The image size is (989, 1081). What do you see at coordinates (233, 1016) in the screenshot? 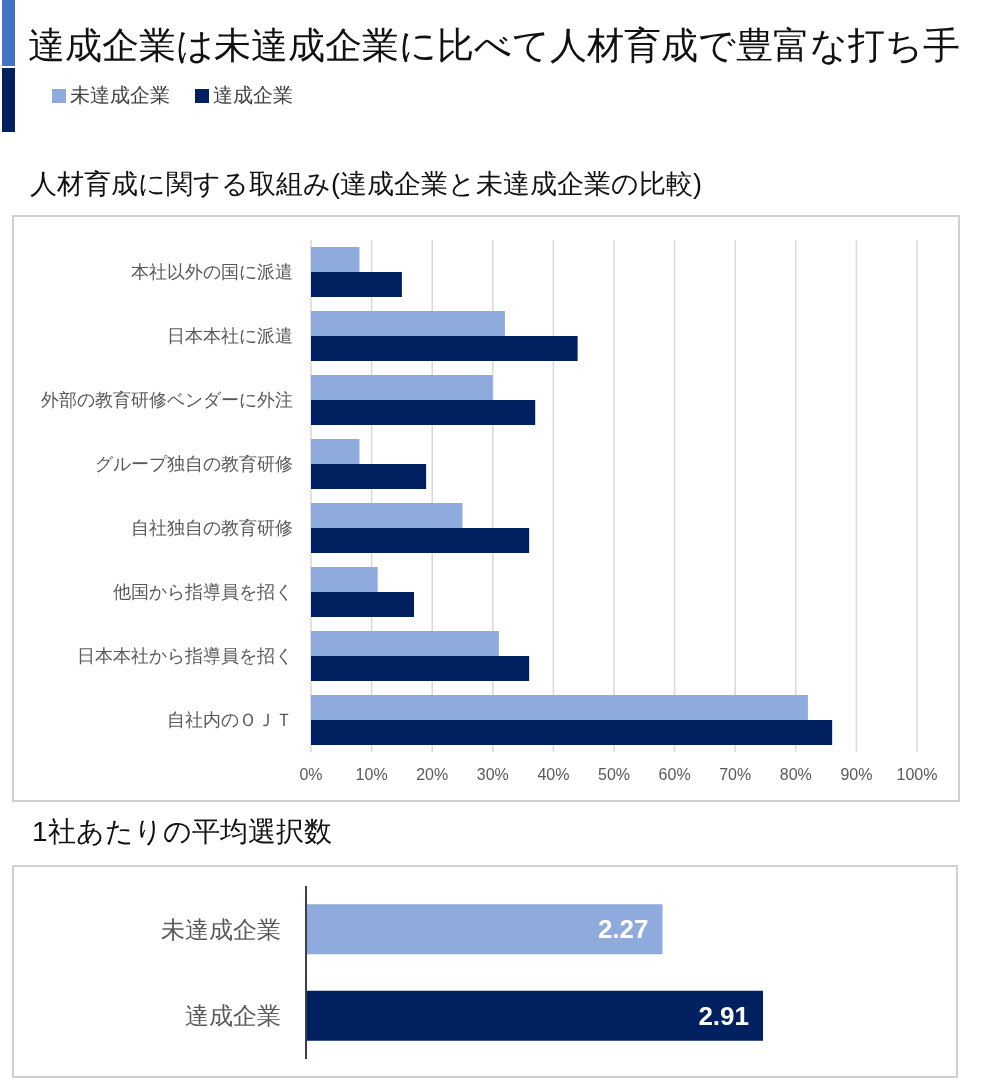
I see `y-tick-label: 達成企業` at bounding box center [233, 1016].